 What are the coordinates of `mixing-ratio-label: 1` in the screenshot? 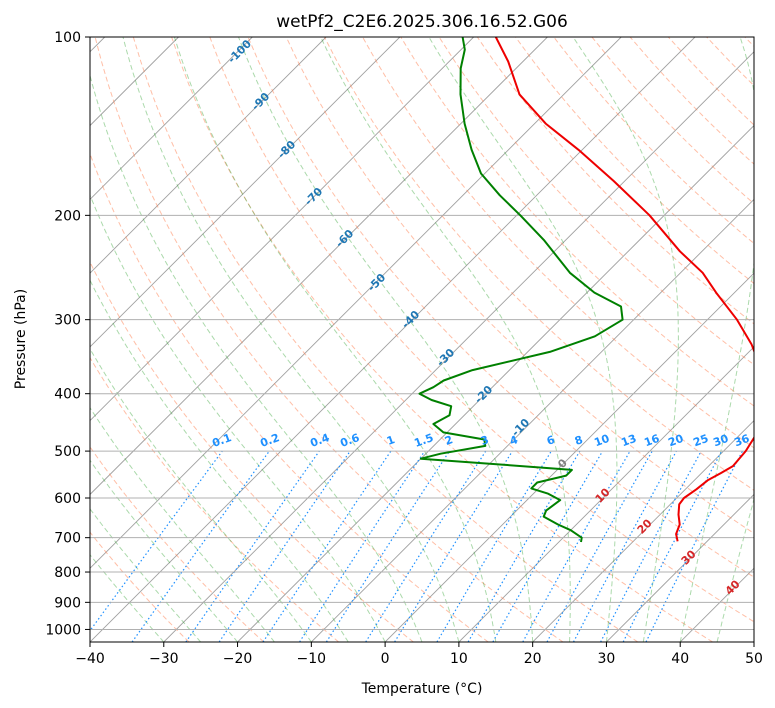 It's located at (391, 440).